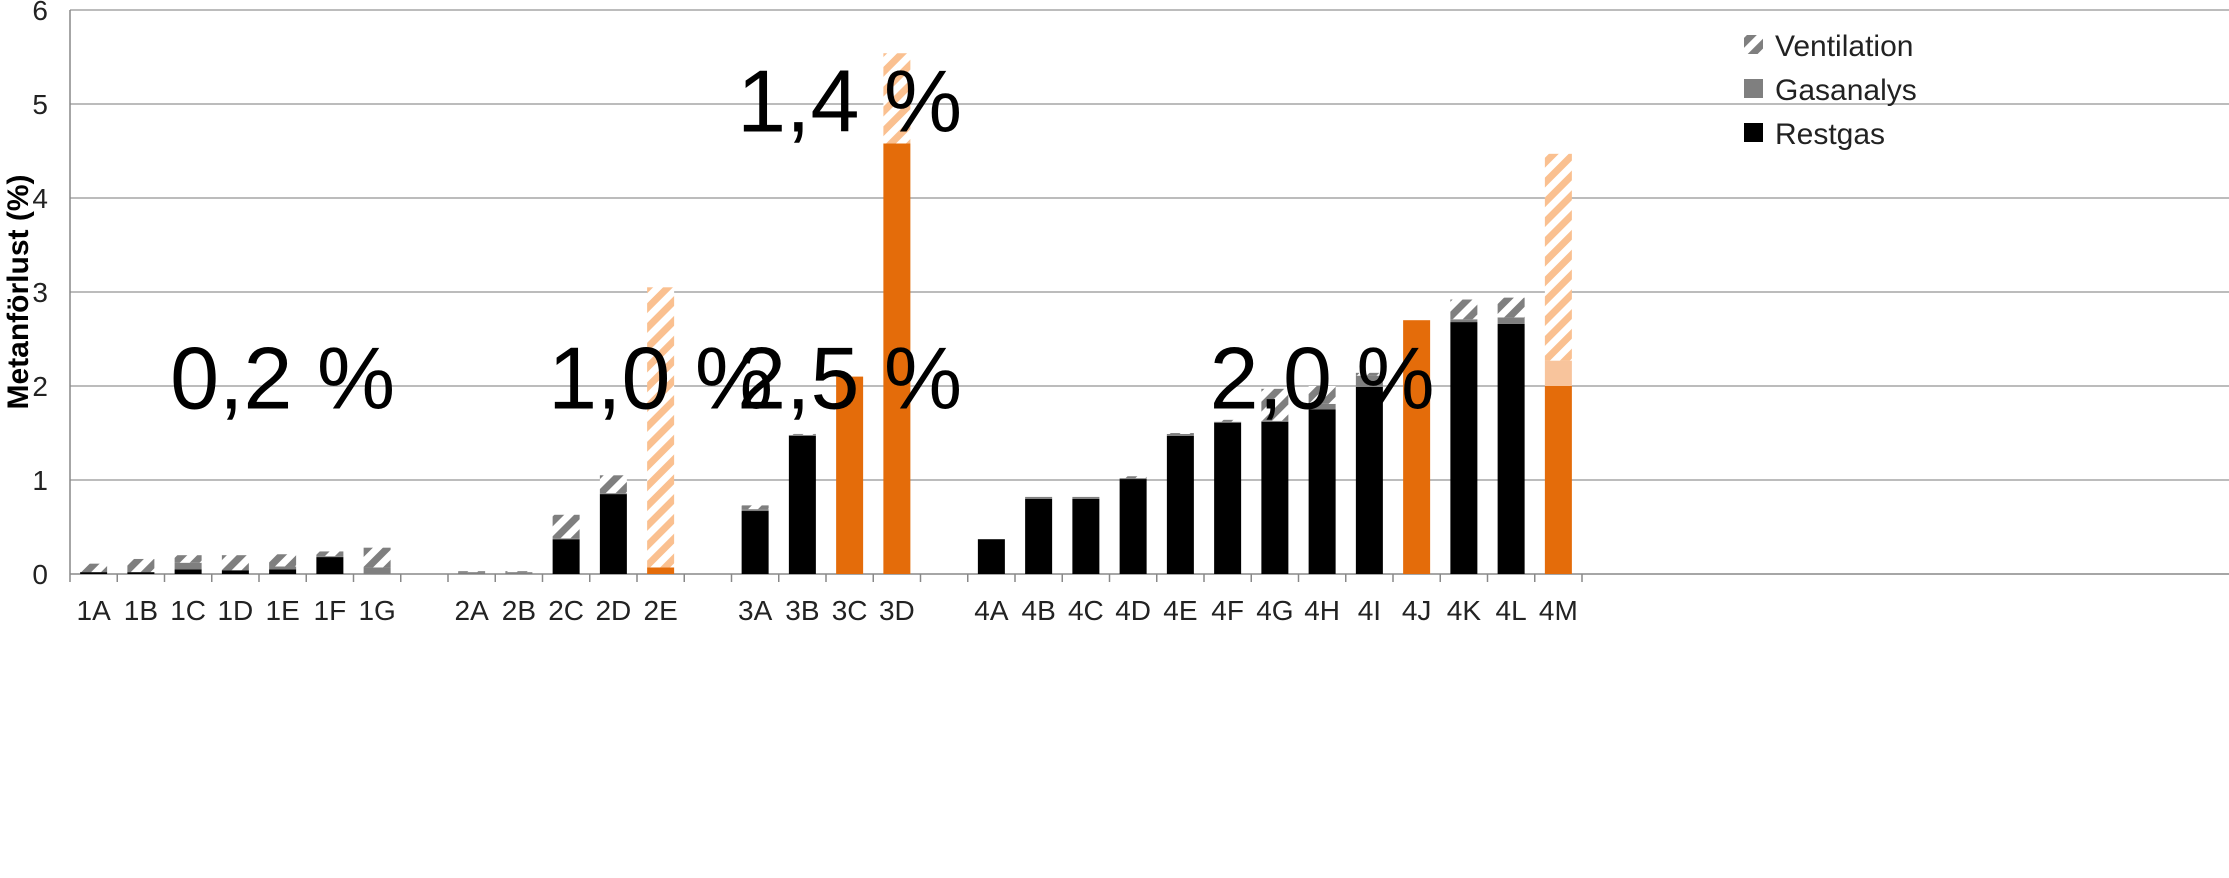 The width and height of the screenshot is (2229, 878). What do you see at coordinates (283, 560) in the screenshot?
I see `bar-1e-ventilation` at bounding box center [283, 560].